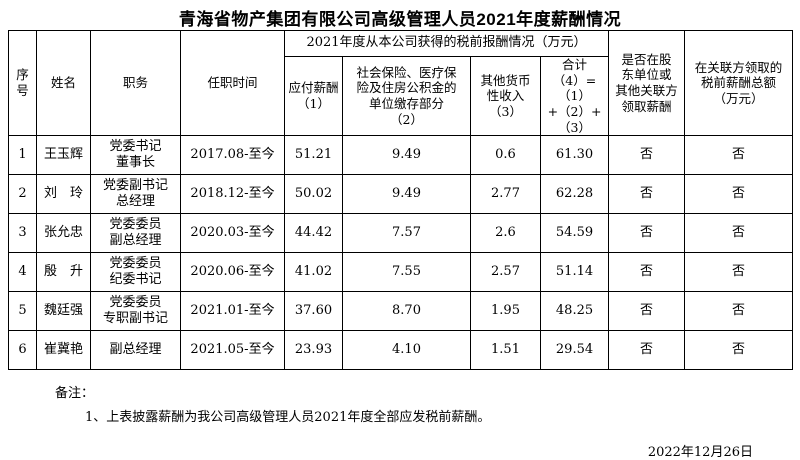  What do you see at coordinates (739, 83) in the screenshot?
I see `header-related-amount: 在关联方领取的 税前薪酬总额 （万元）` at bounding box center [739, 83].